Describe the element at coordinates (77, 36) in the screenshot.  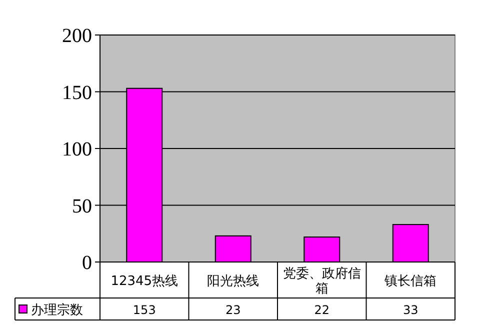
I see `y-tick-label: 200` at that location.